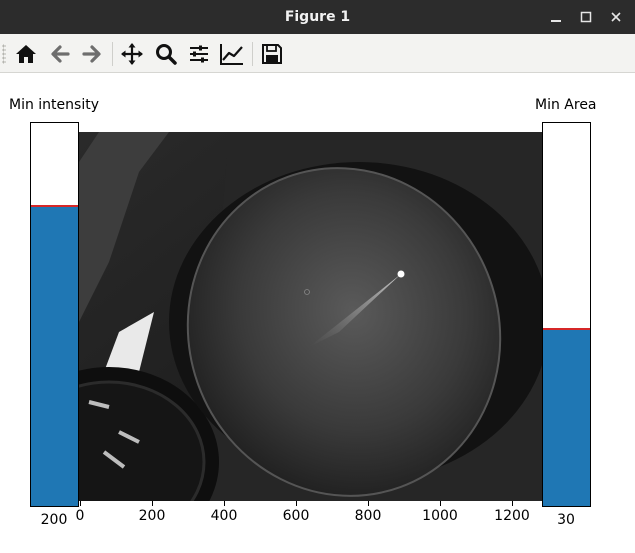 Image resolution: width=635 pixels, height=553 pixels. What do you see at coordinates (556, 17) in the screenshot?
I see `minimize-button` at bounding box center [556, 17].